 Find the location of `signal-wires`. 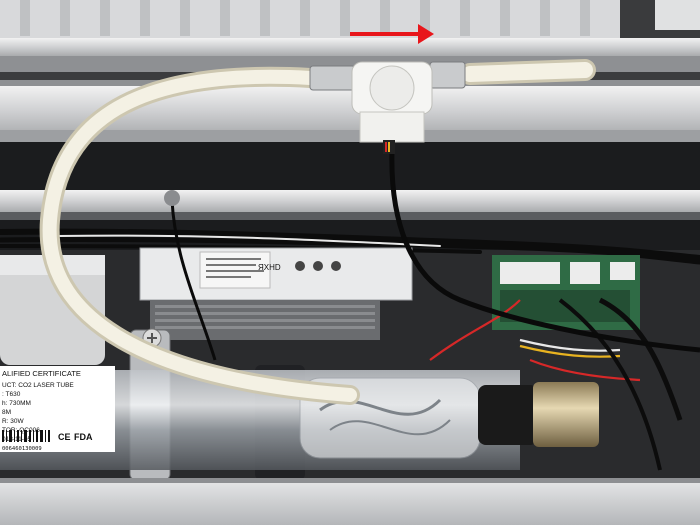

signal-wires is located at coordinates (556, 384).